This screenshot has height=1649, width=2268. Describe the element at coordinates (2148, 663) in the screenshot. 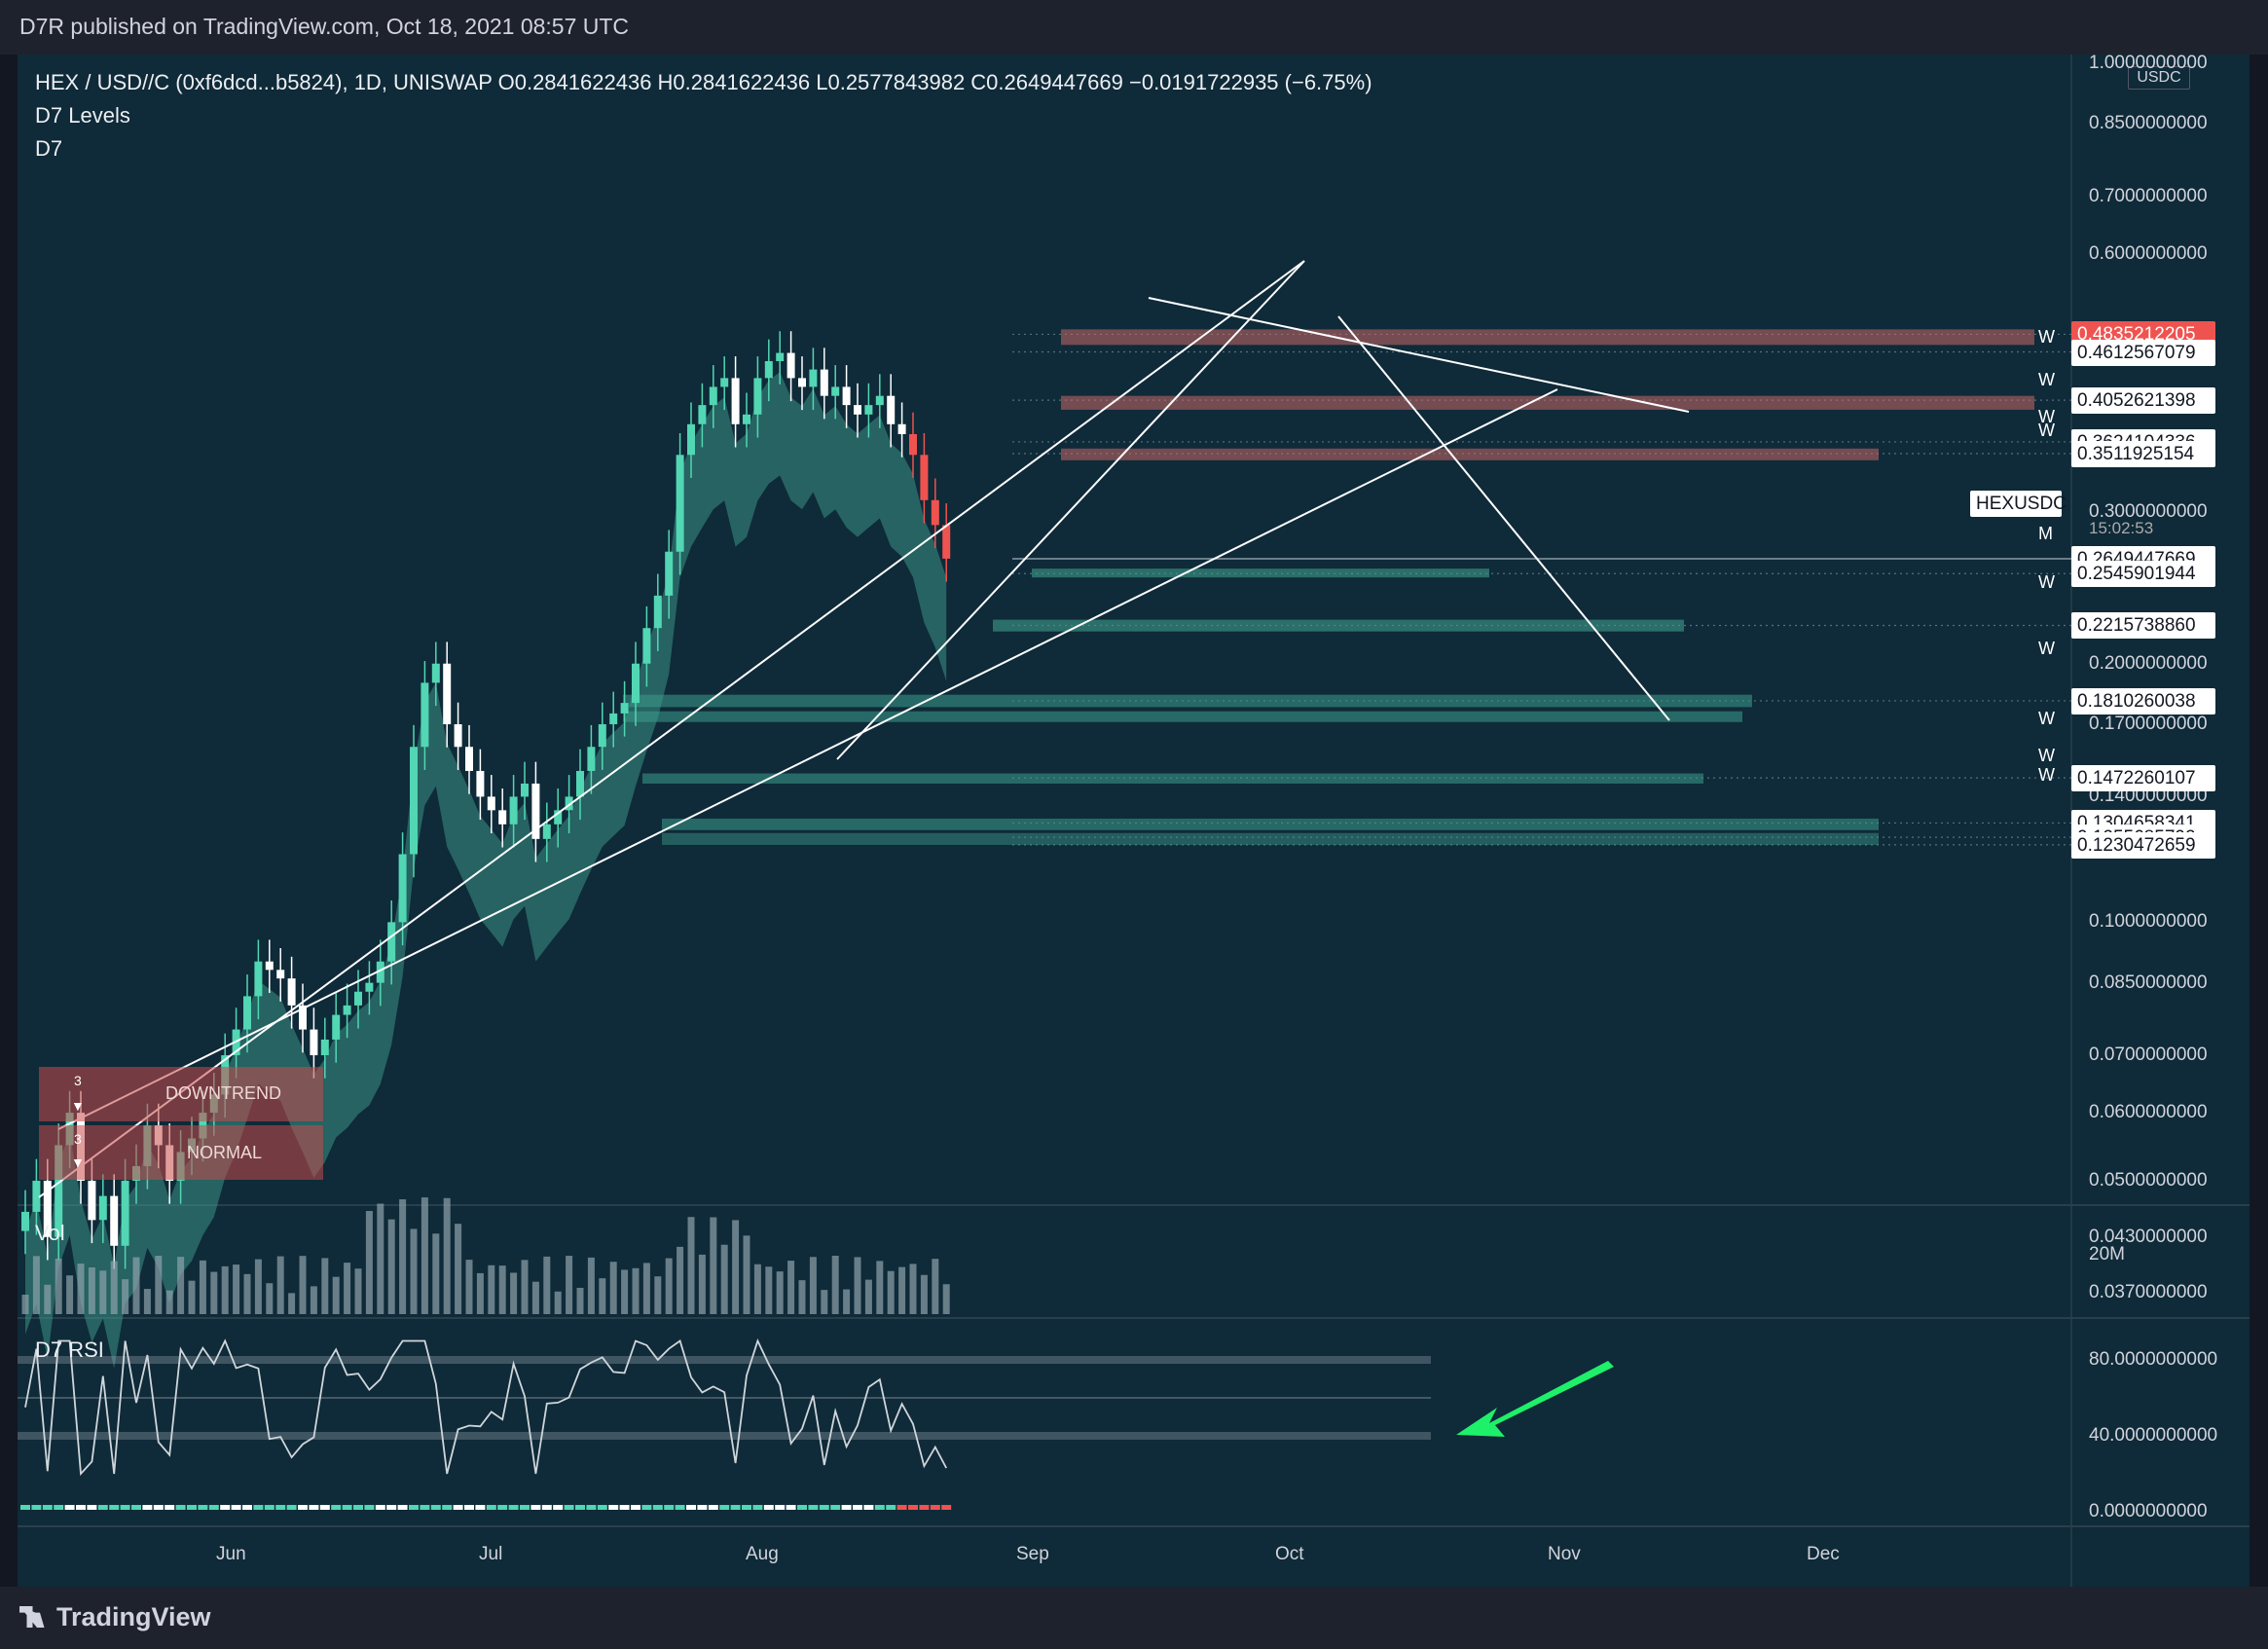

I see `price-axis-tick: 0.2000000000` at that location.